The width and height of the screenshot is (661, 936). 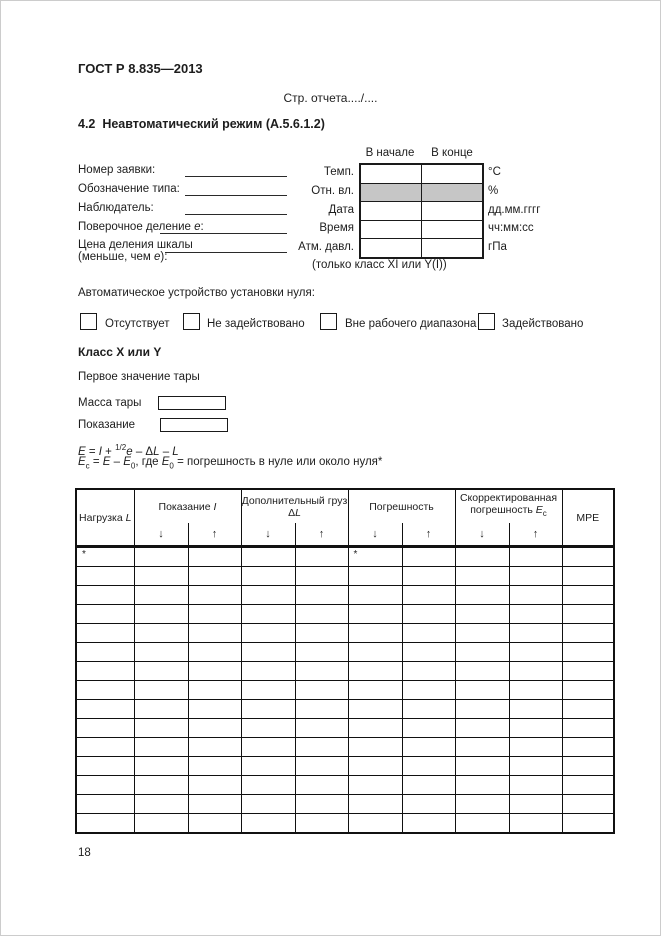 What do you see at coordinates (375, 556) in the screenshot?
I see `table-cell: *` at bounding box center [375, 556].